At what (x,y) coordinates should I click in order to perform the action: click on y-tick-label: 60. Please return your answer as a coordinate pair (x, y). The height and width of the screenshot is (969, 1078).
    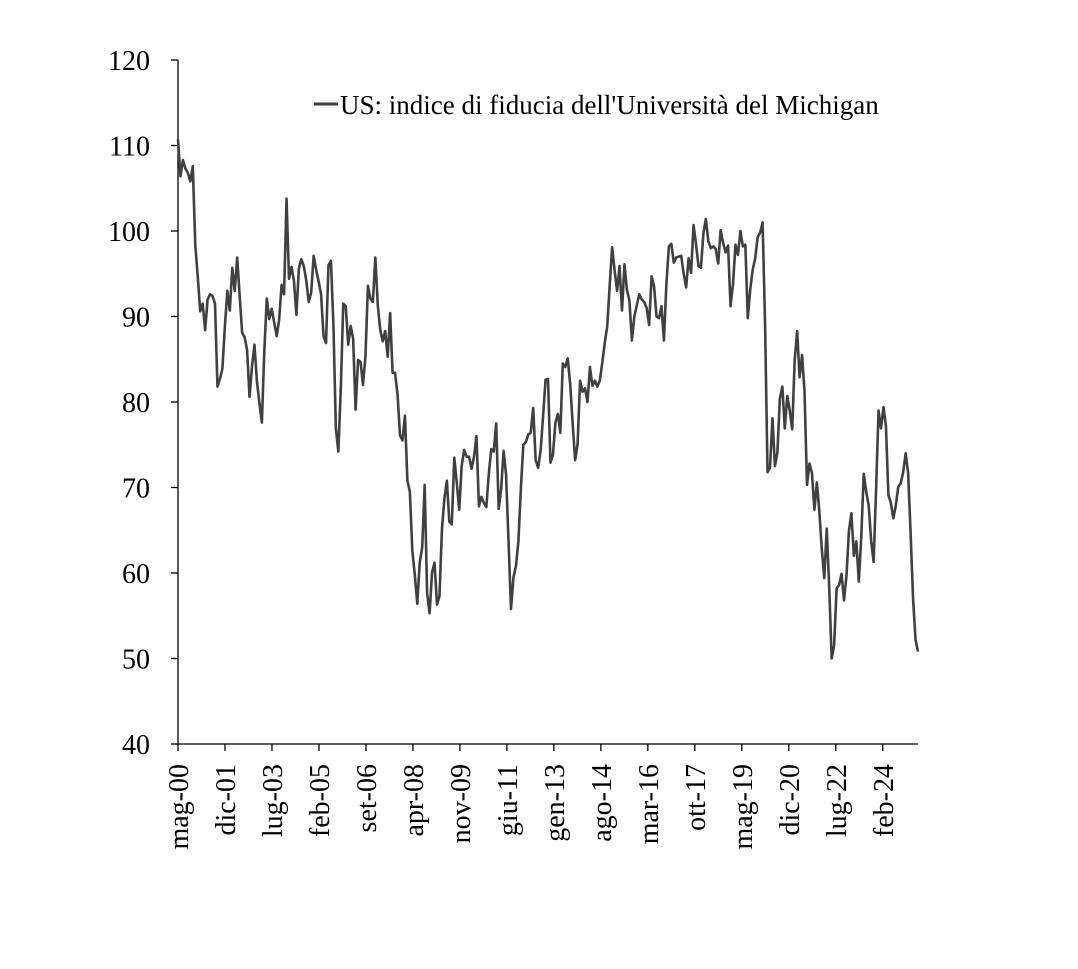
    Looking at the image, I should click on (136, 574).